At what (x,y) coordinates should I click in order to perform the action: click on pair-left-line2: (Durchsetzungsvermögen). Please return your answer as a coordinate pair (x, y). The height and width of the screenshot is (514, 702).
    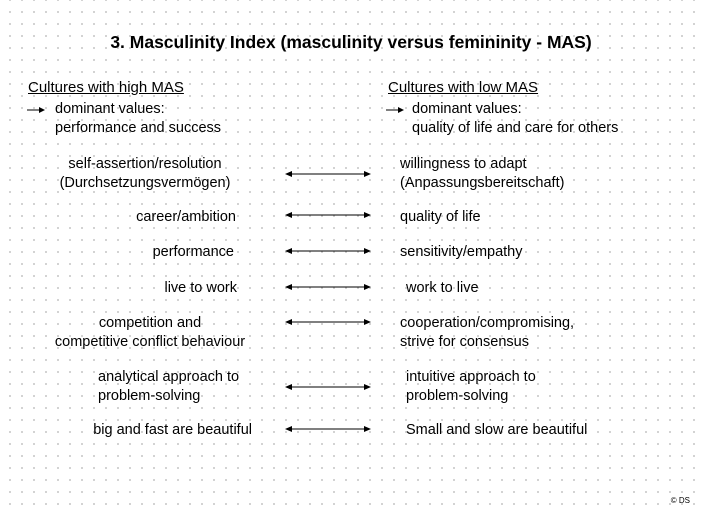
    Looking at the image, I should click on (145, 183).